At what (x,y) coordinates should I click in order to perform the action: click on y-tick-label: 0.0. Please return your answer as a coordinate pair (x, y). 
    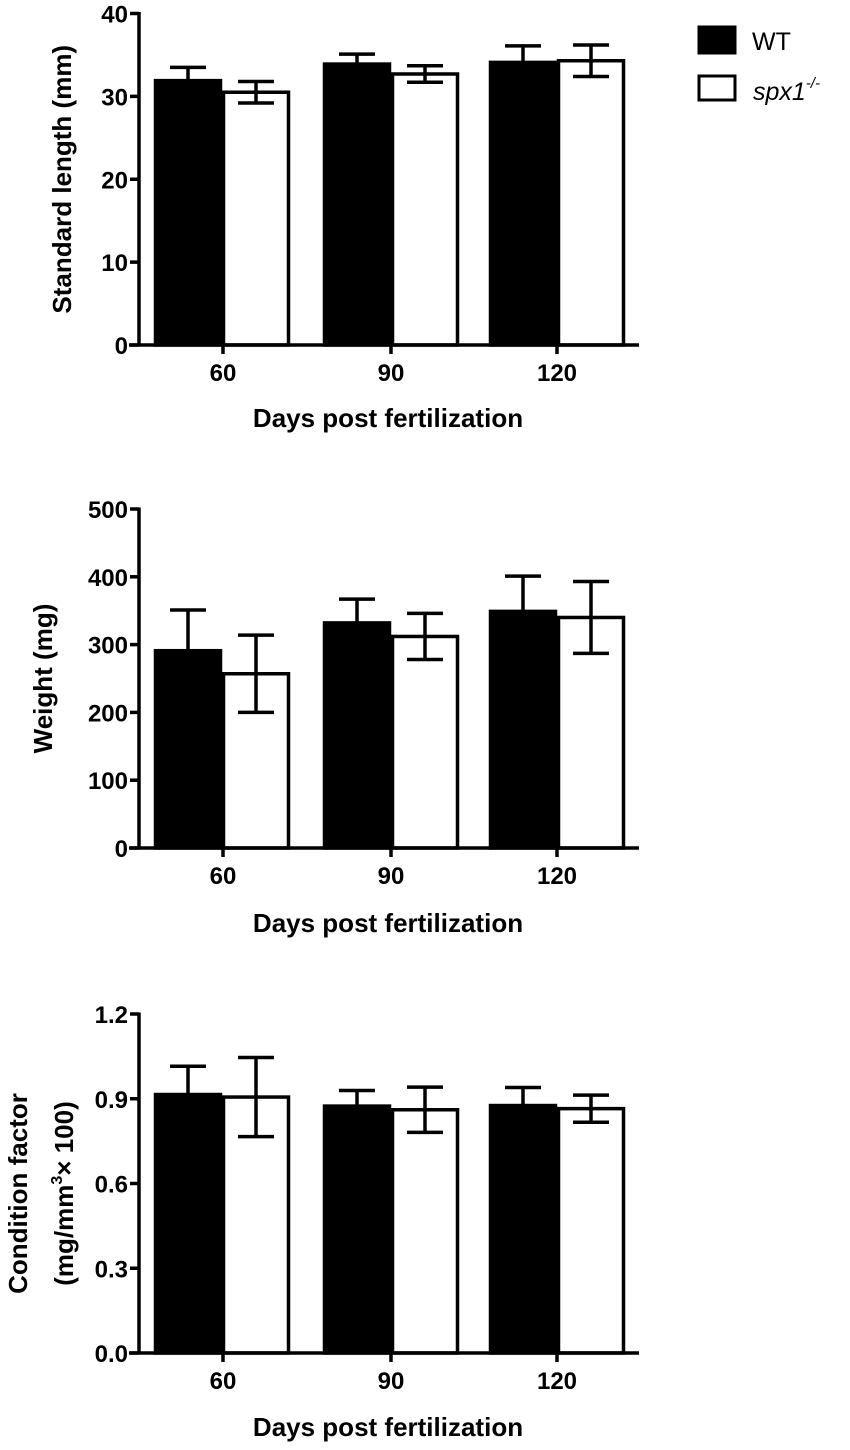
    Looking at the image, I should click on (111, 1354).